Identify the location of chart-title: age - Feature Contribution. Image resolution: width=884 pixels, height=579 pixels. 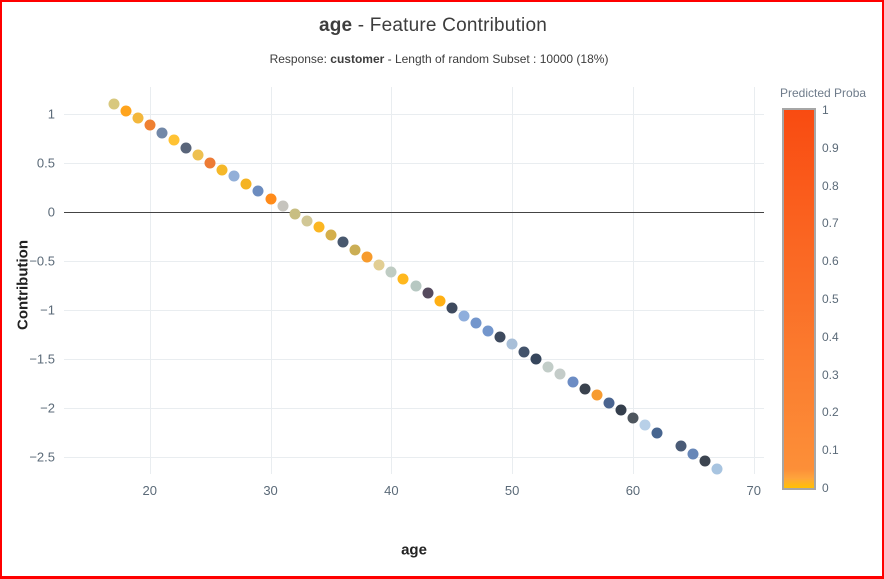
(433, 26).